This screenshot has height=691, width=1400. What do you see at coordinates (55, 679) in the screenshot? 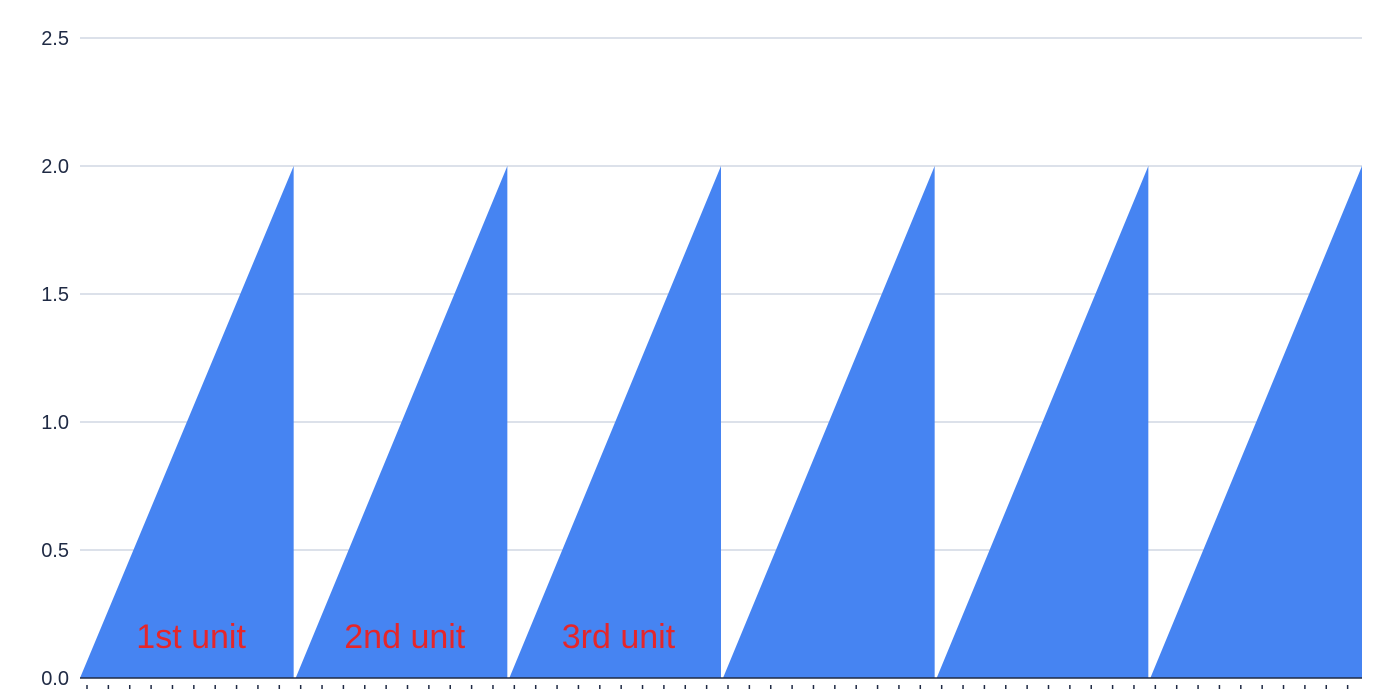
I see `y-tick-label: 0.0` at bounding box center [55, 679].